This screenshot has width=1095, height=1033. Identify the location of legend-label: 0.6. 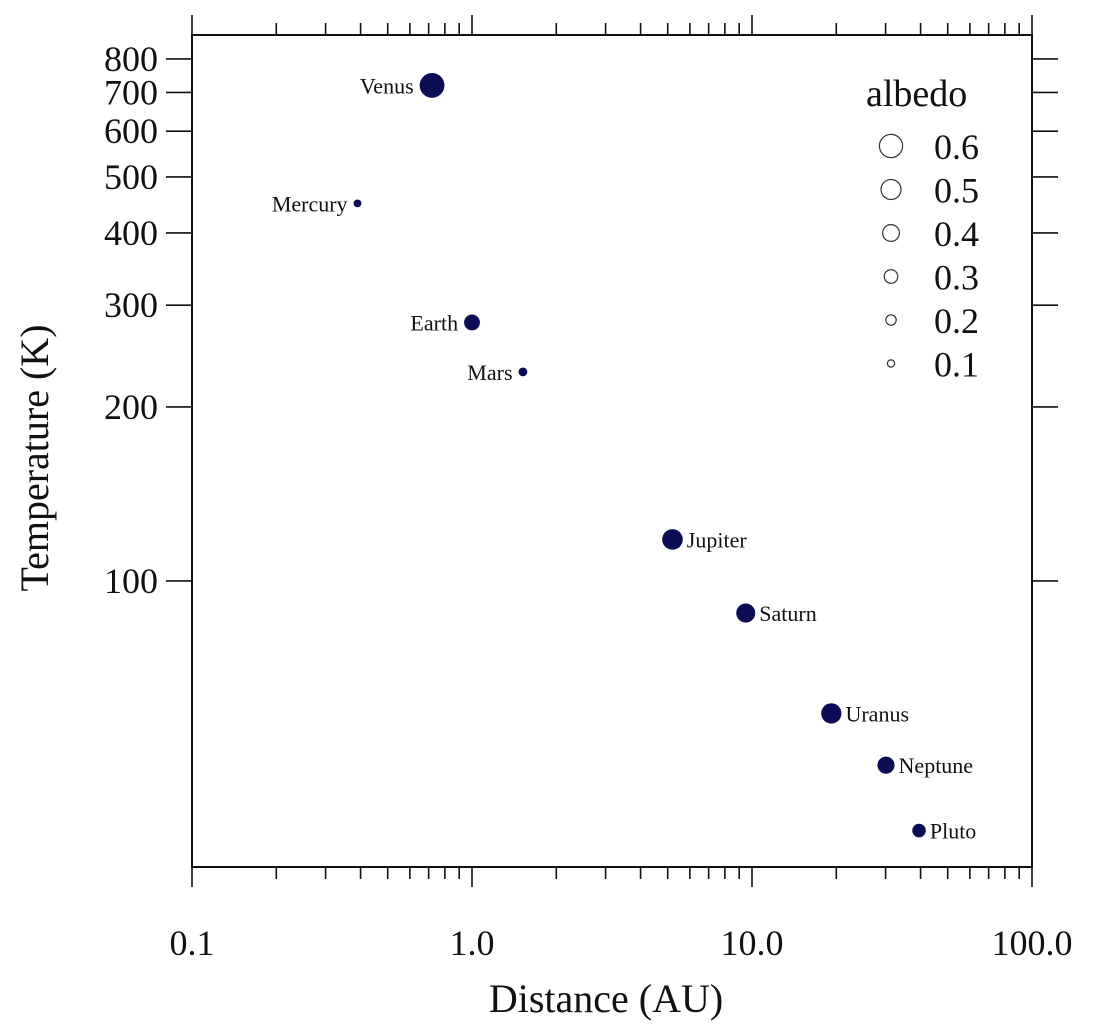
(956, 147).